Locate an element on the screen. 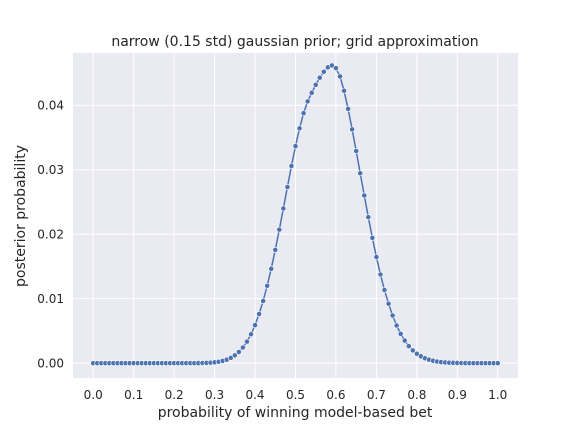  y-tick-label: 0.04 is located at coordinates (50, 106).